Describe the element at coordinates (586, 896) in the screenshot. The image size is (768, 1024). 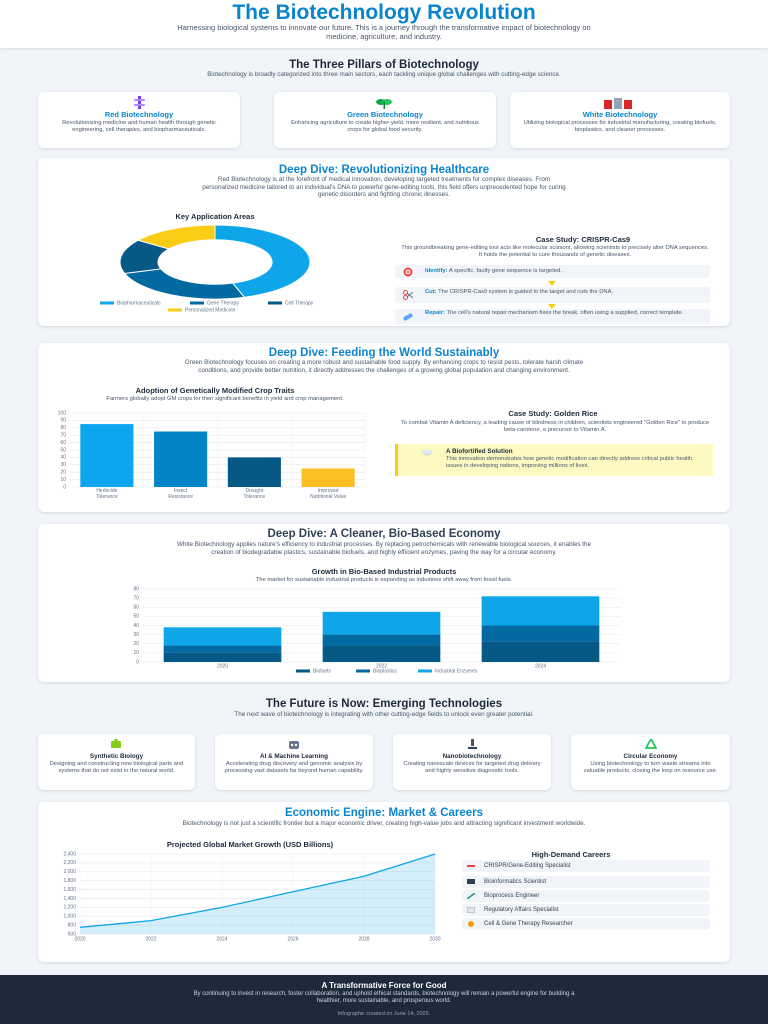
I see `career-item: Bioprocess Engineer` at that location.